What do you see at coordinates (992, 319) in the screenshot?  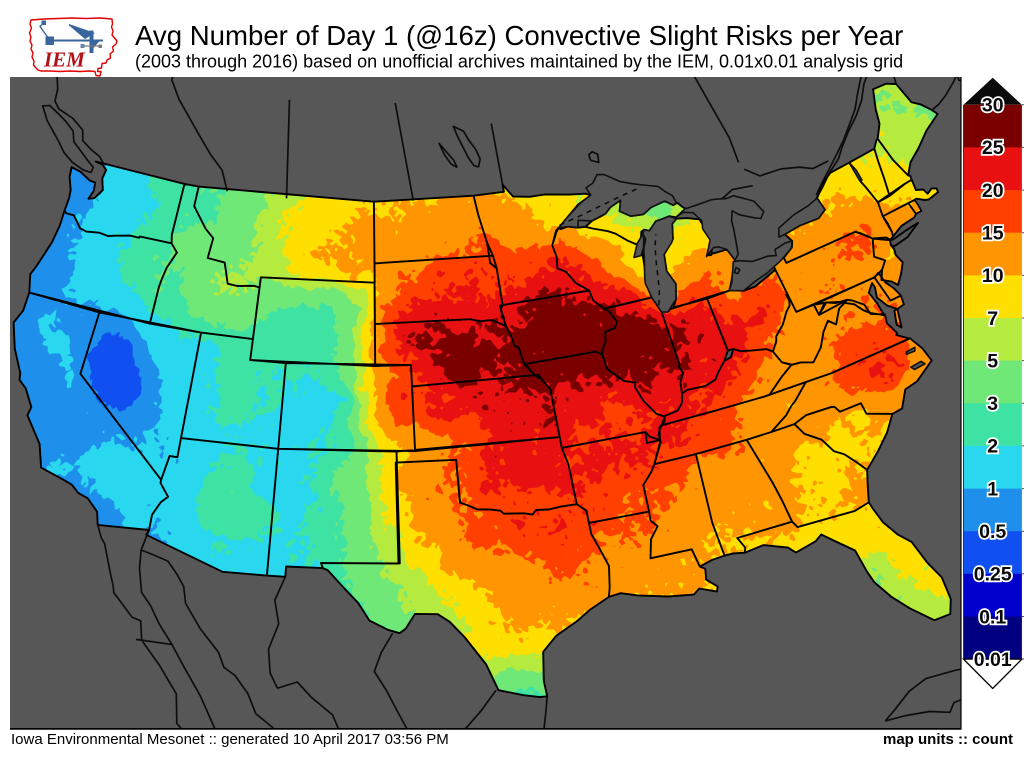 I see `svg-text: 7` at bounding box center [992, 319].